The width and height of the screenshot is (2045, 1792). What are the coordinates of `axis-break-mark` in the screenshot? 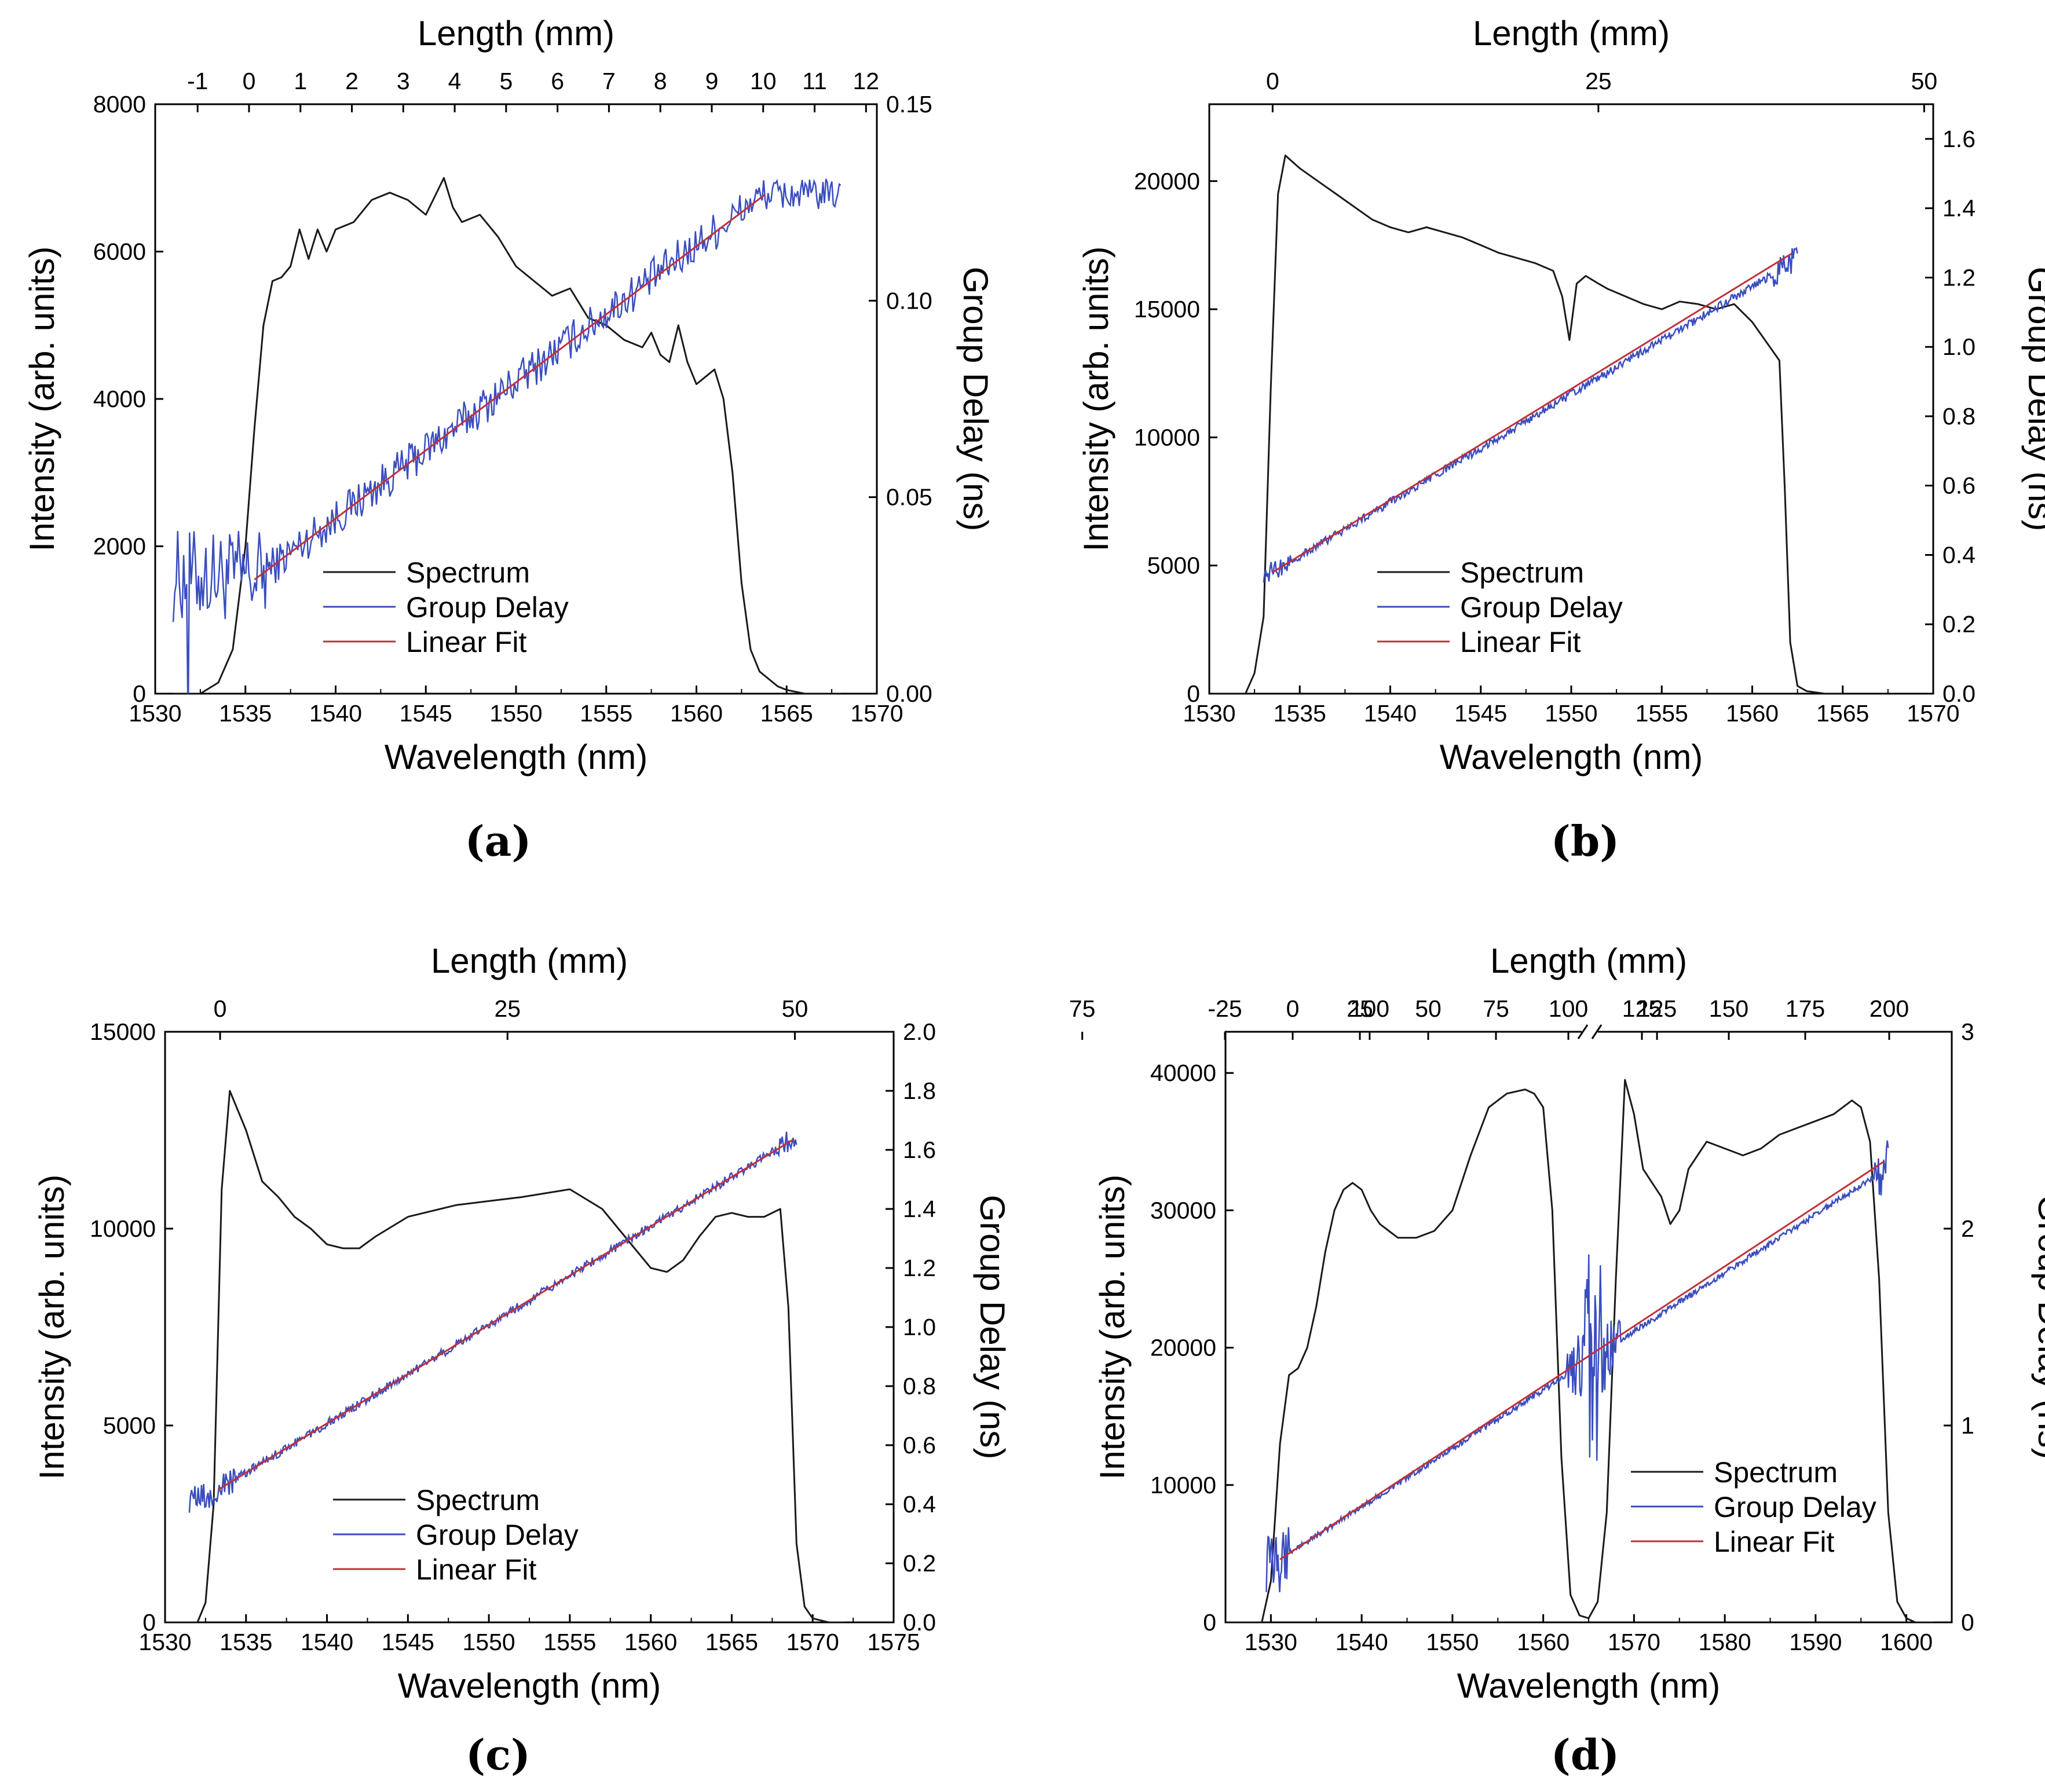 It's located at (1597, 1031).